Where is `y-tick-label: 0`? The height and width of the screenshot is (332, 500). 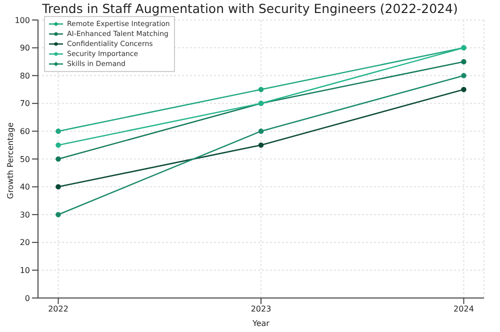
y-tick-label: 0 is located at coordinates (27, 298).